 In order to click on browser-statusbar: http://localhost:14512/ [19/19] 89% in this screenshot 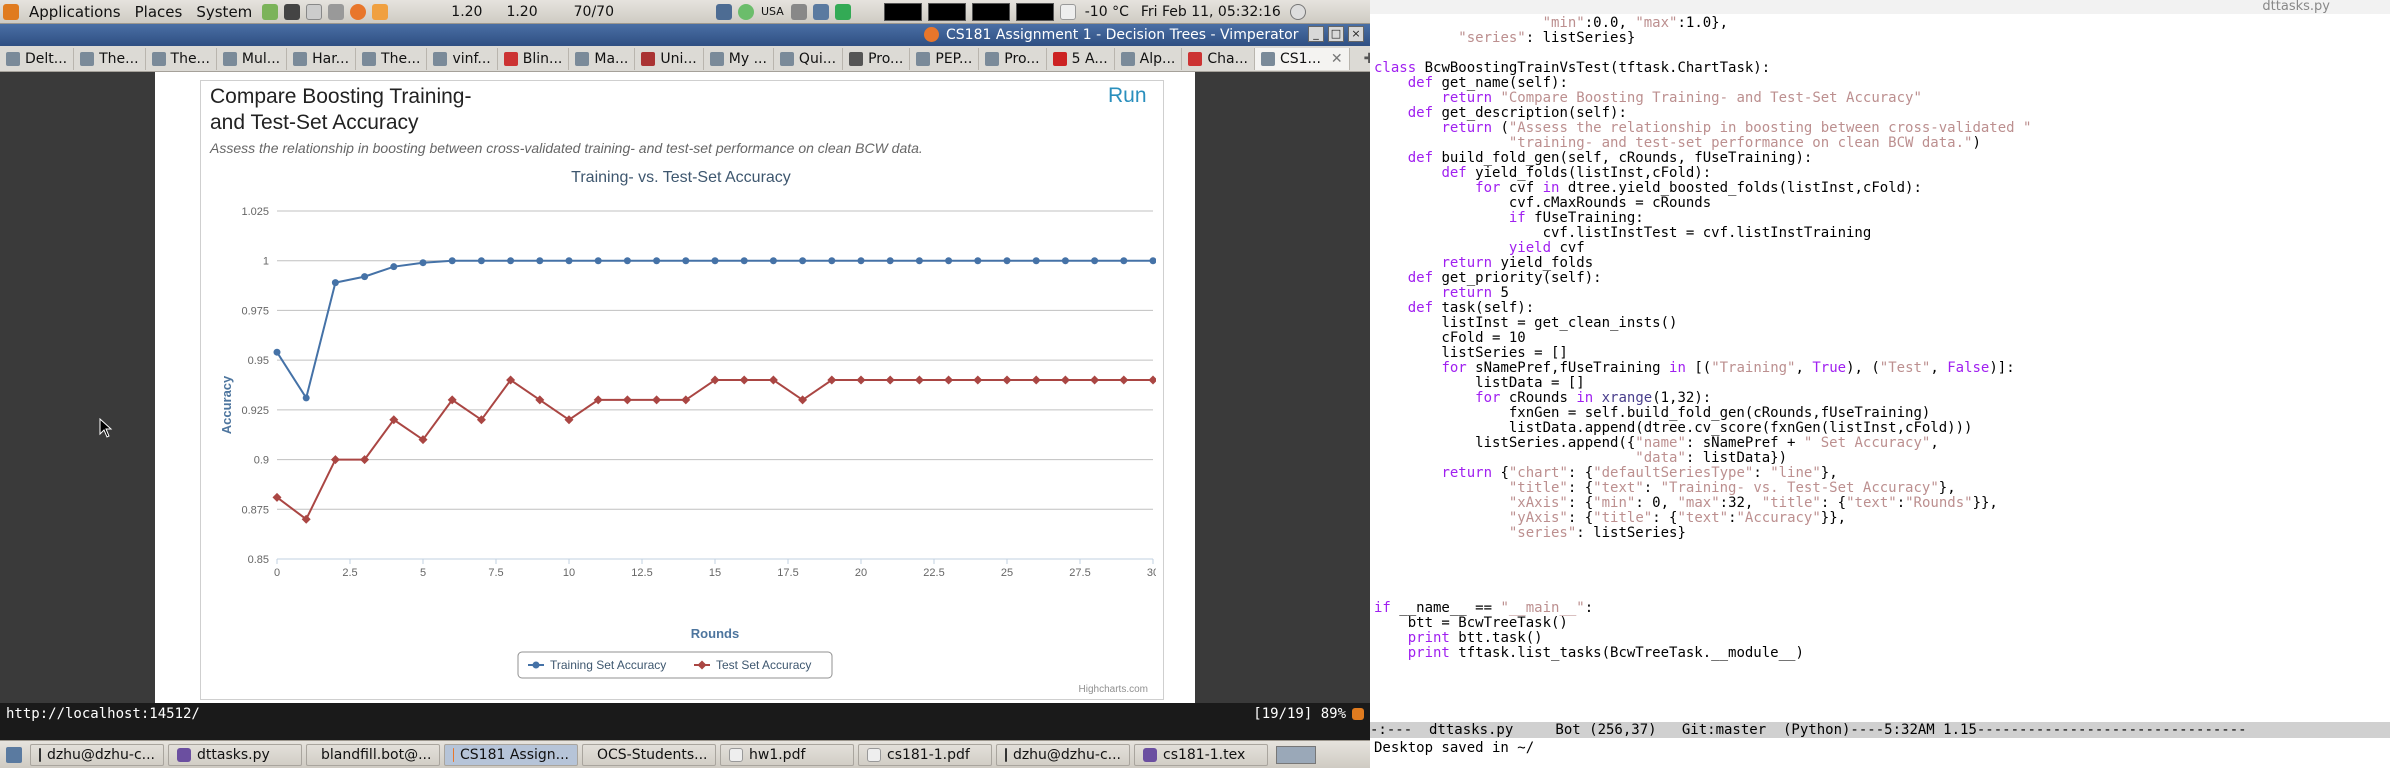, I will do `click(685, 714)`.